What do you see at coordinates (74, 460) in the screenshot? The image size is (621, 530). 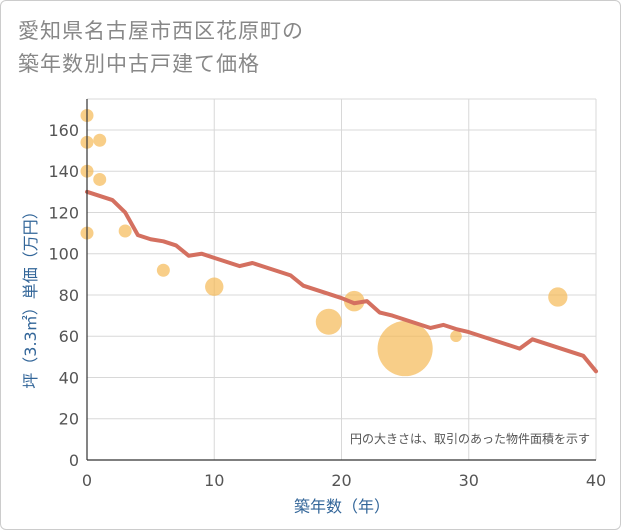 I see `y-tick-label: 0` at bounding box center [74, 460].